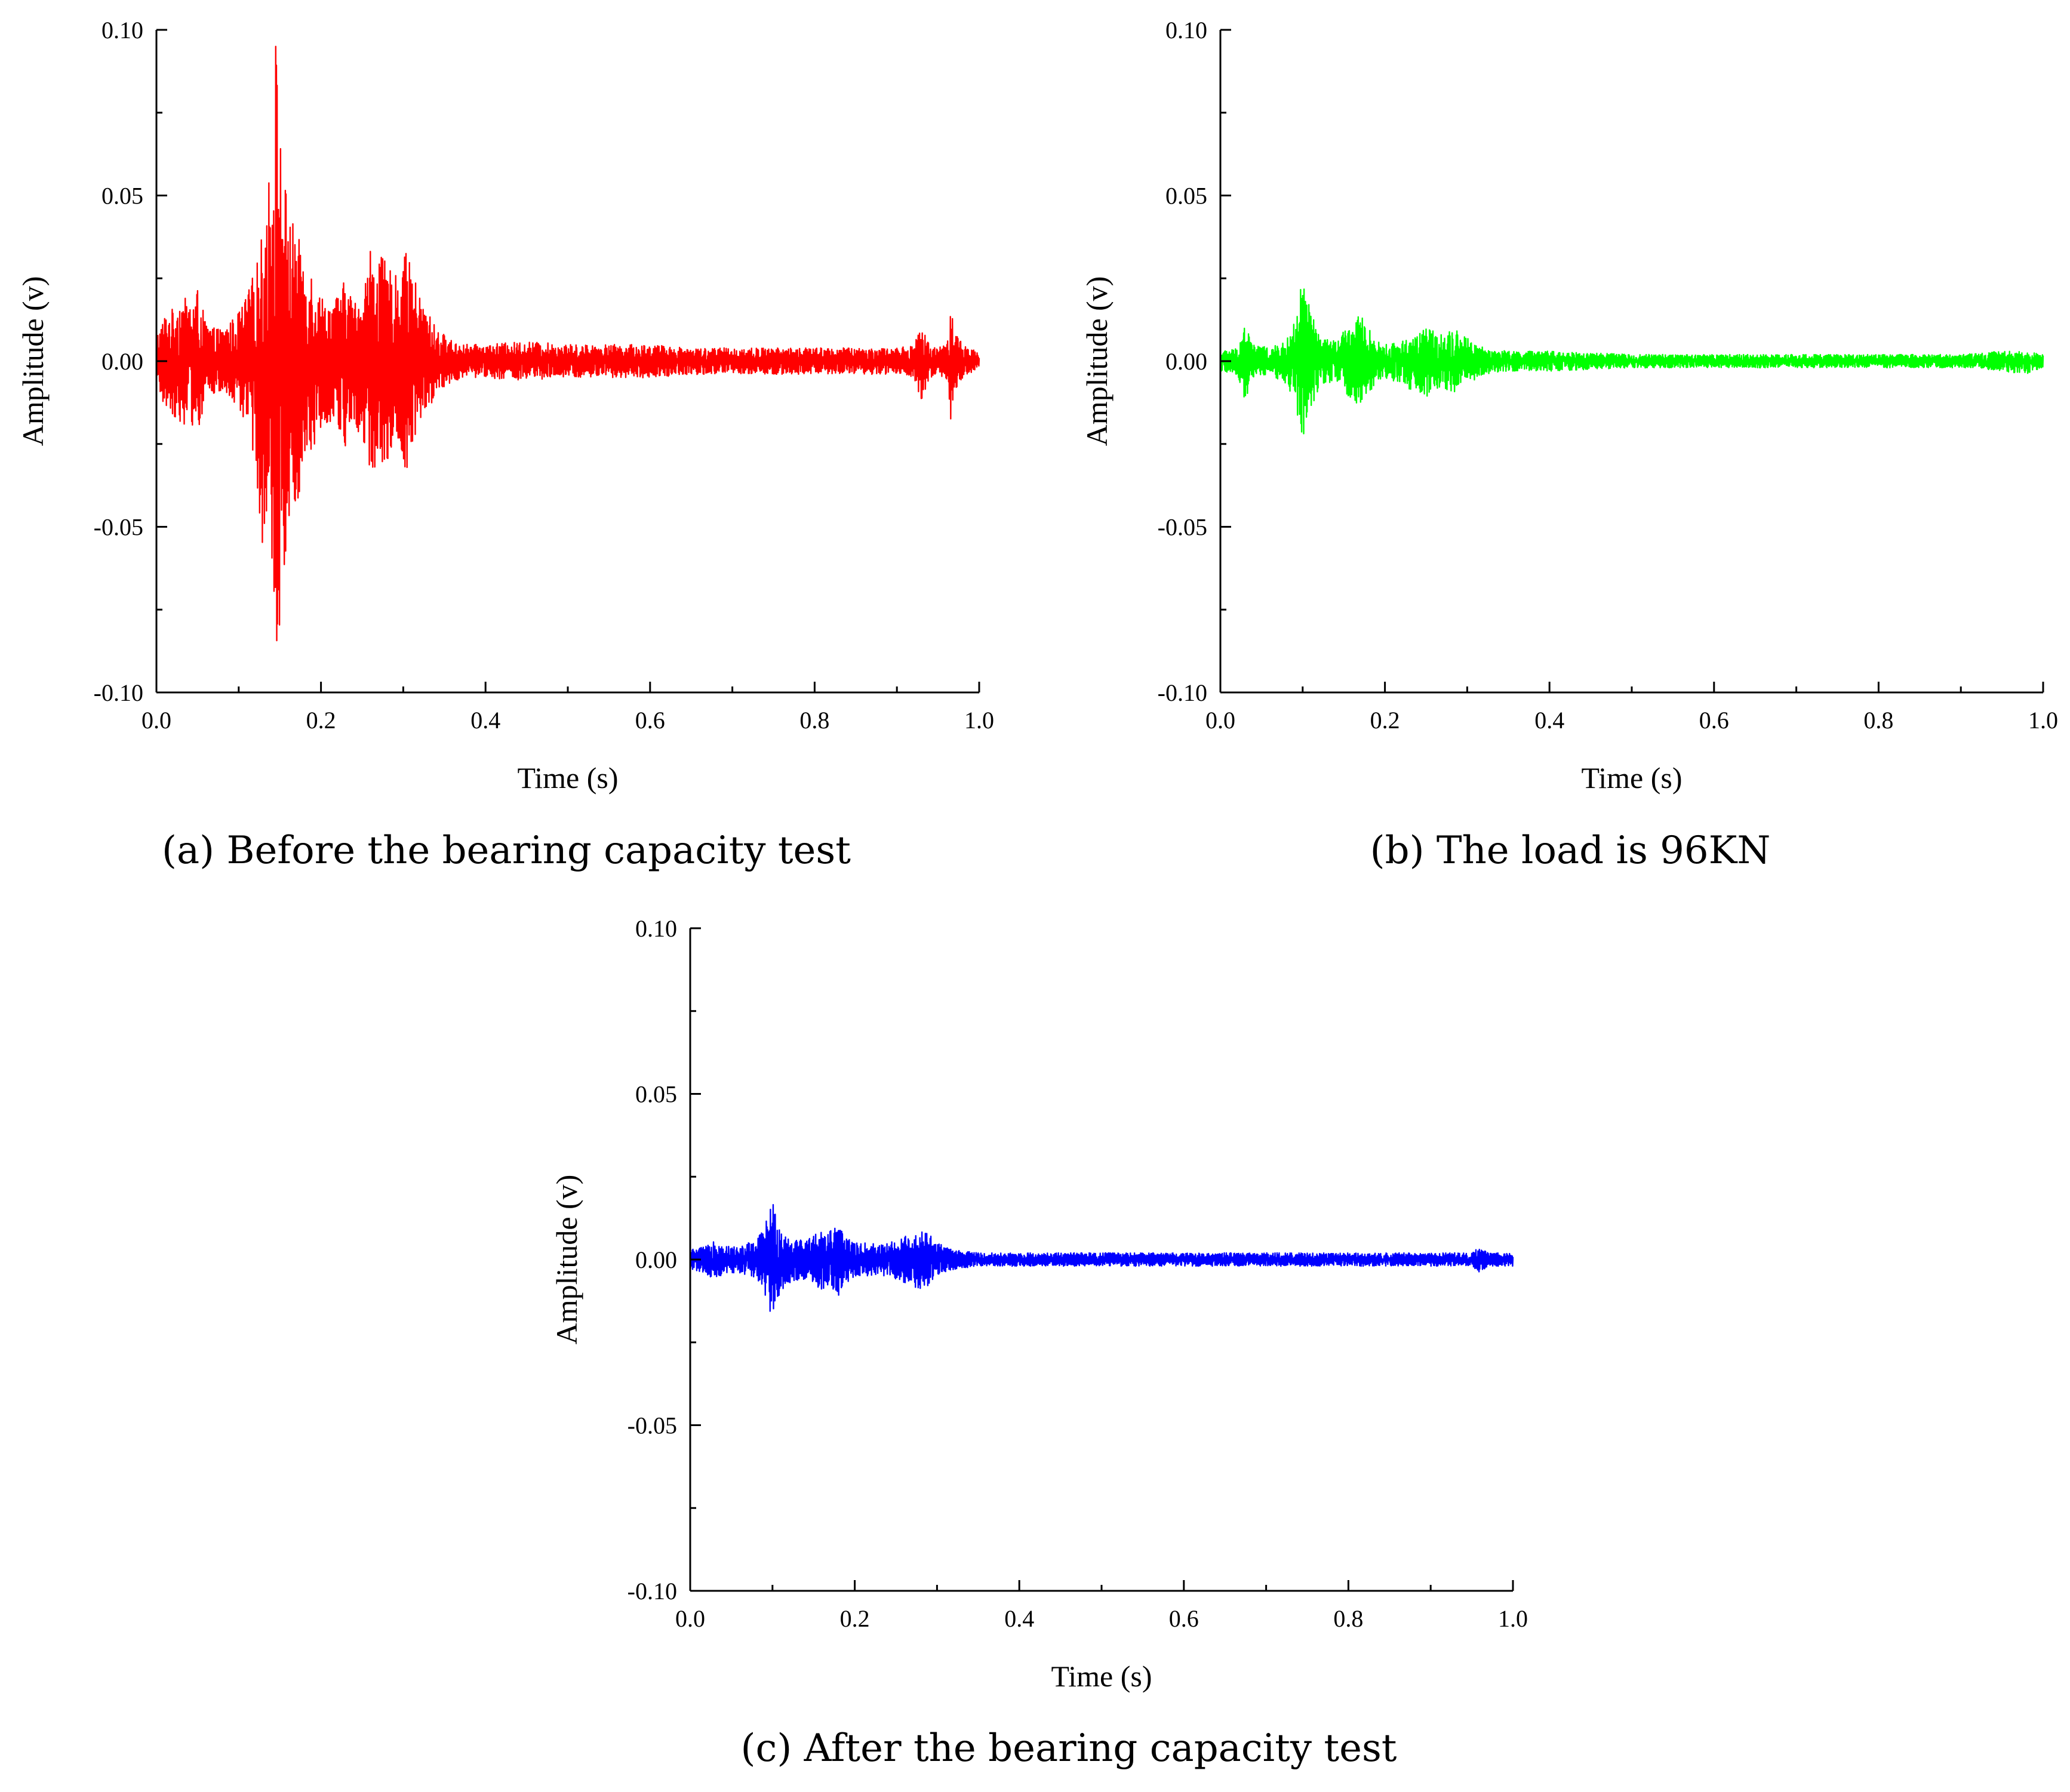 This screenshot has width=2070, height=1792. I want to click on panel-caption: (c) After the bearing capacity test, so click(1069, 1748).